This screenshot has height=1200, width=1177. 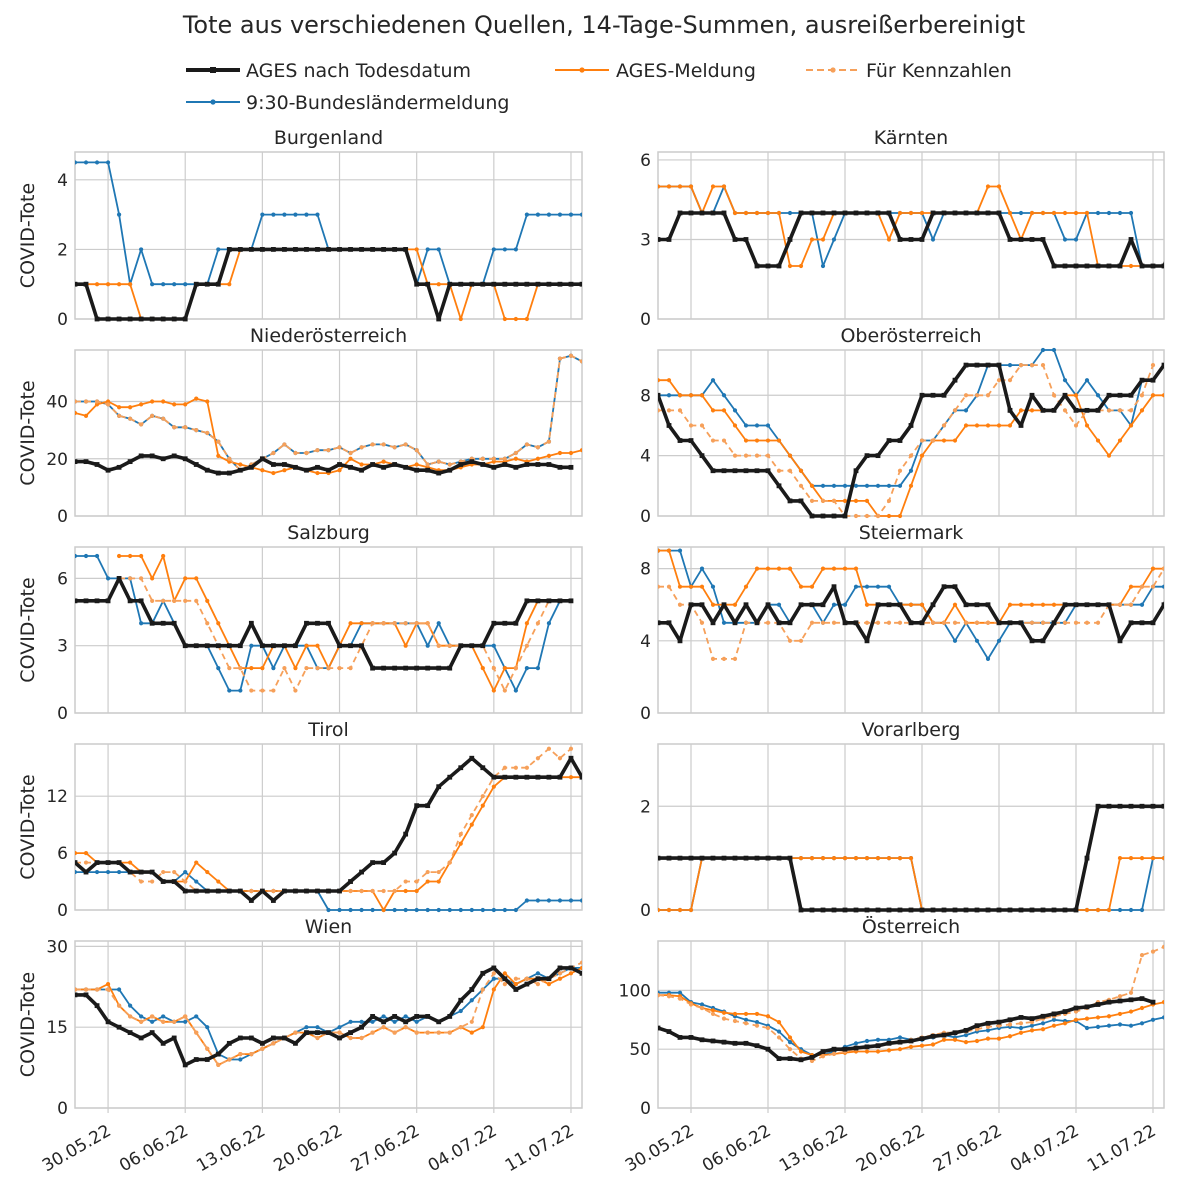 I want to click on y-tick-label: 4, so click(x=645, y=457).